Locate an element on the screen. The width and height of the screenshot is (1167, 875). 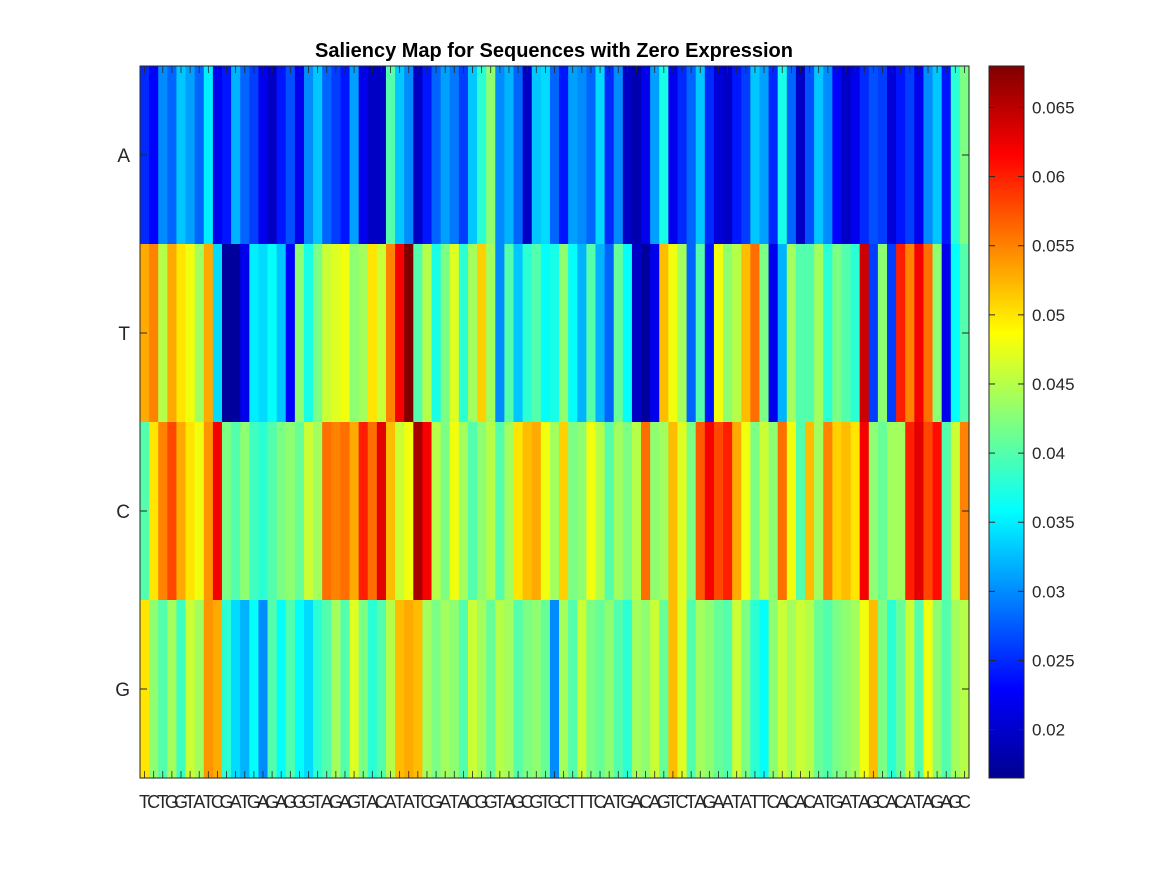
colorbar-tick-label: 0.06 is located at coordinates (1048, 177).